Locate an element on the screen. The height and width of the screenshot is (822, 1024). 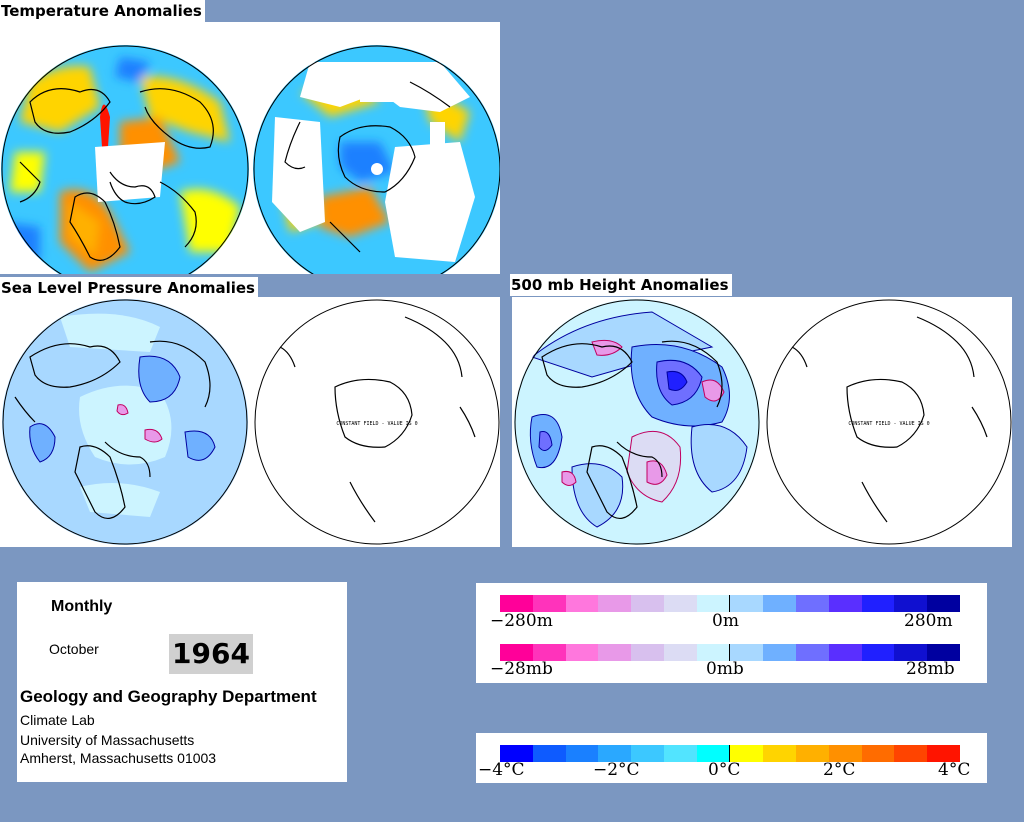
temperature-panel-title: Temperature Anomalies is located at coordinates (102, 11).